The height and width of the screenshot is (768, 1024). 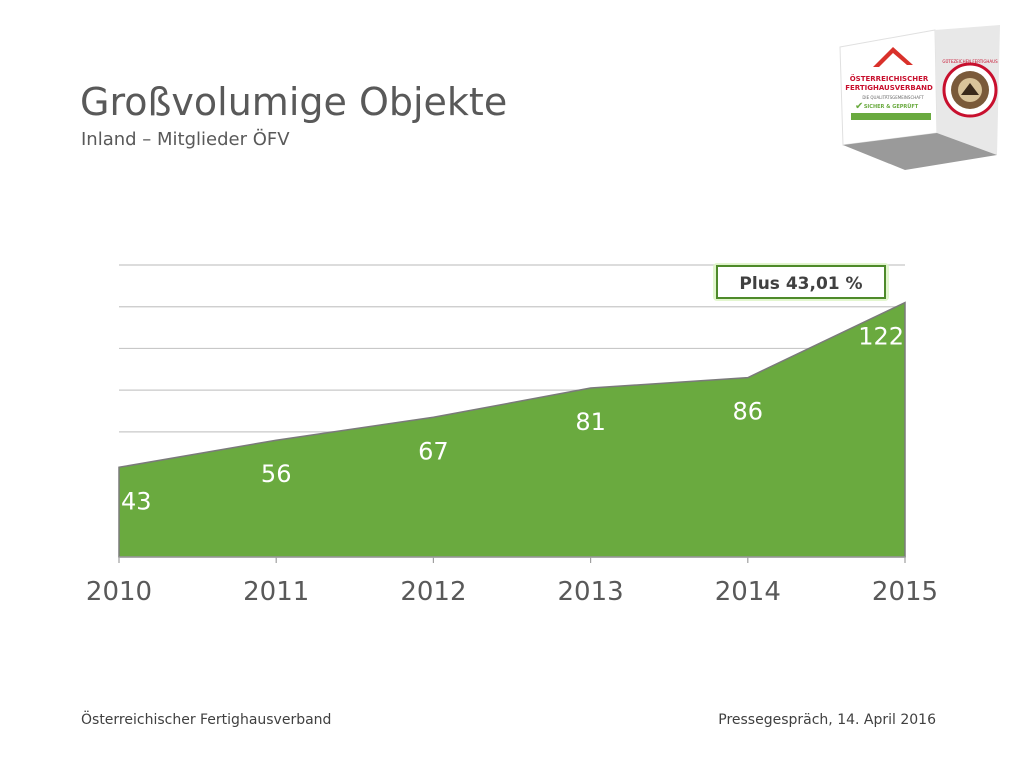 I want to click on data-label-2015: 122, so click(x=881, y=337).